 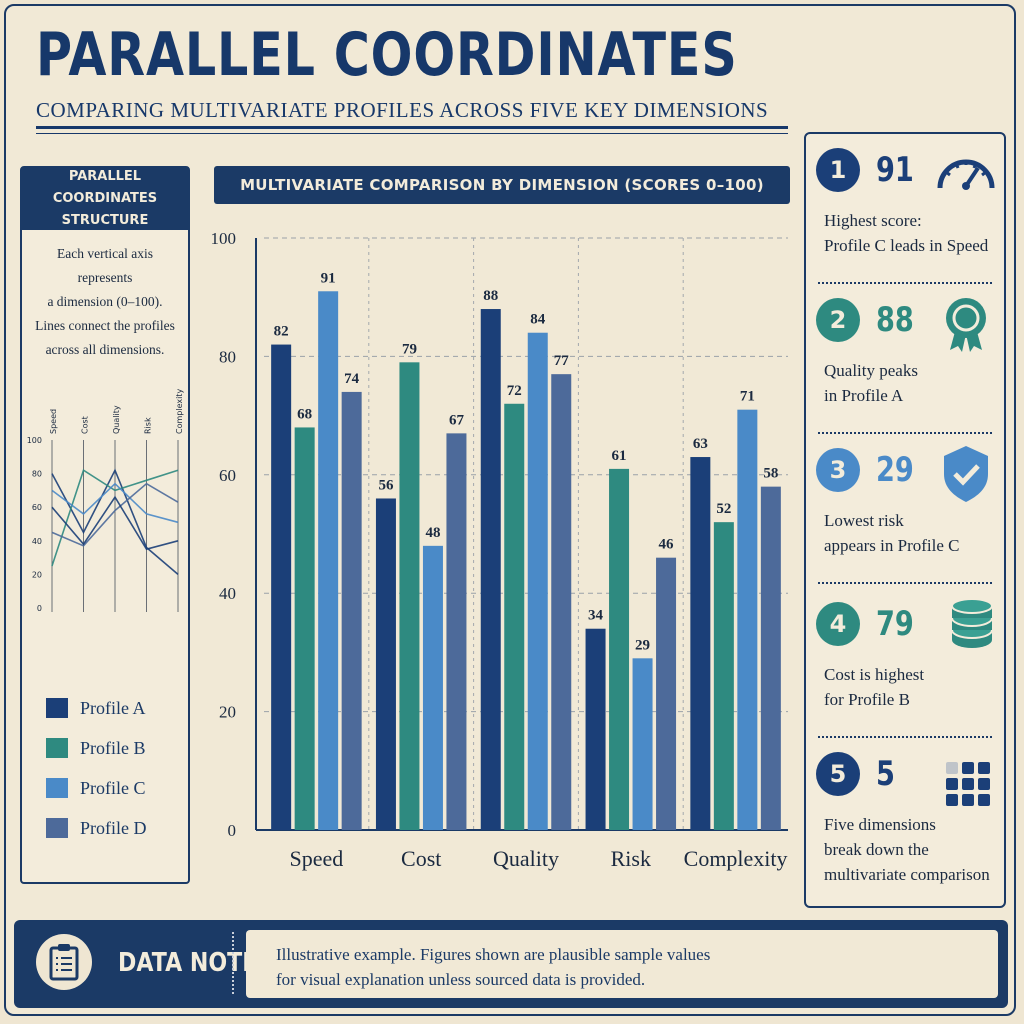 What do you see at coordinates (188, 963) in the screenshot?
I see `data-note-label: DATA NOTE` at bounding box center [188, 963].